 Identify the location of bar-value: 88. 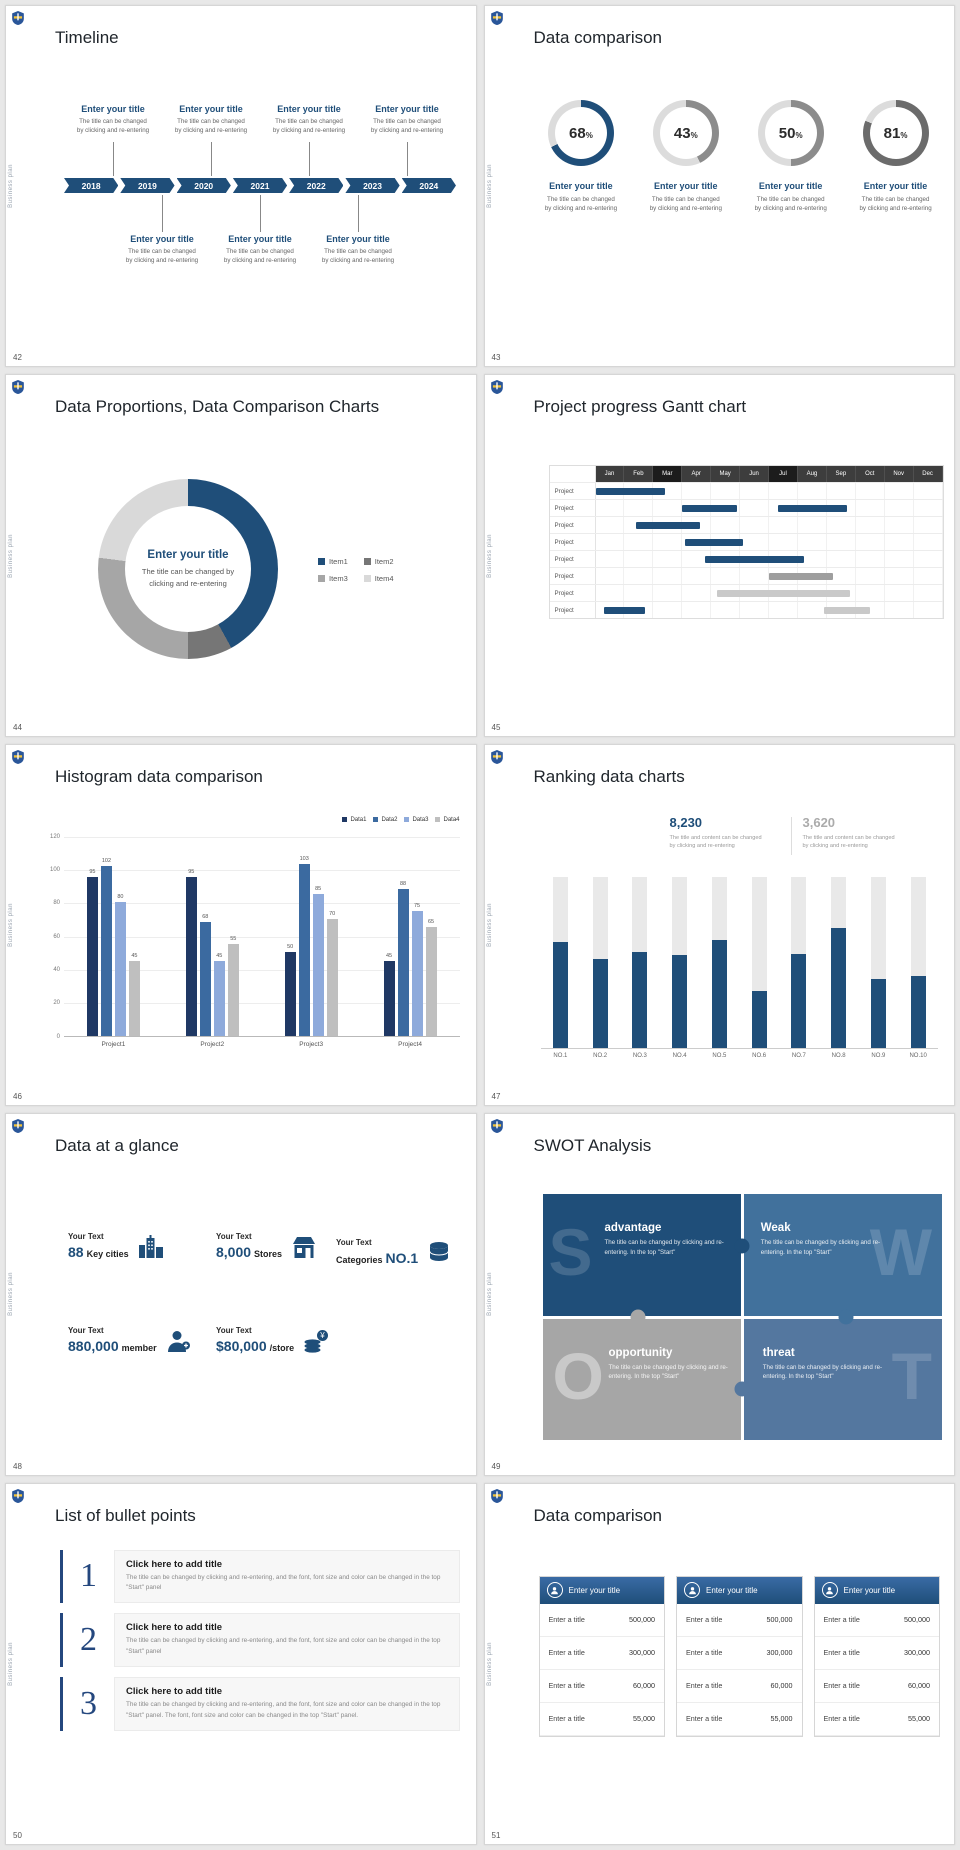
(403, 884).